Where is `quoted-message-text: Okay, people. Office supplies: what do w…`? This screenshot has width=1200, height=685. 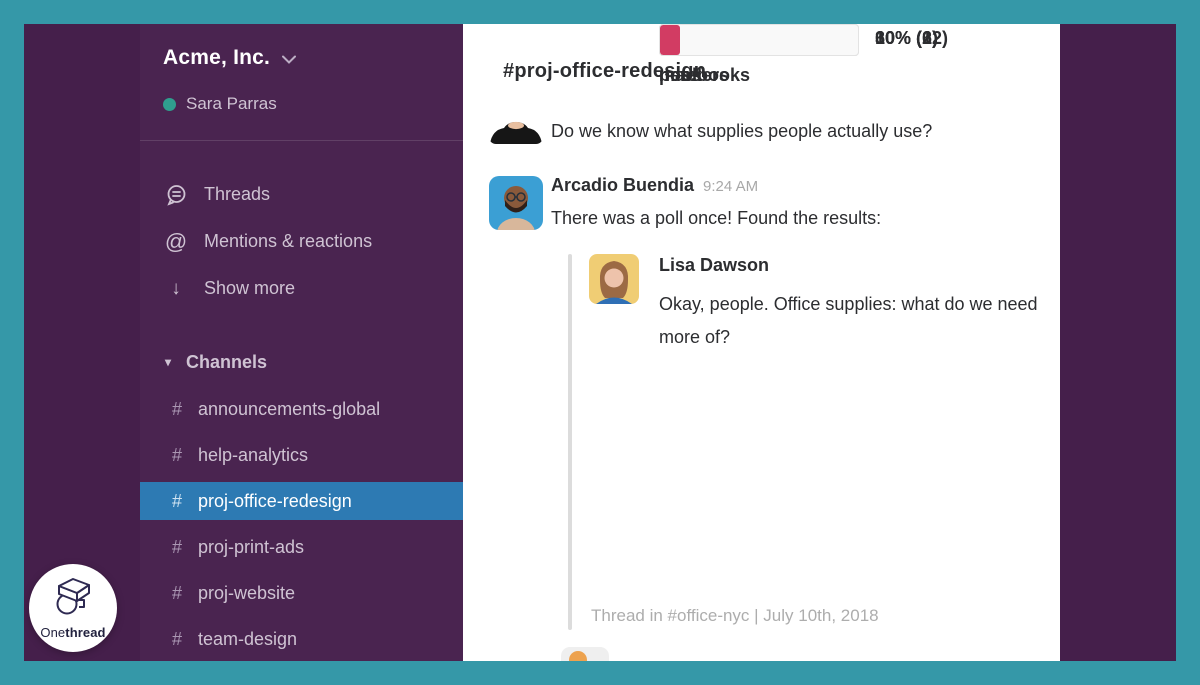 quoted-message-text: Okay, people. Office supplies: what do w… is located at coordinates (848, 320).